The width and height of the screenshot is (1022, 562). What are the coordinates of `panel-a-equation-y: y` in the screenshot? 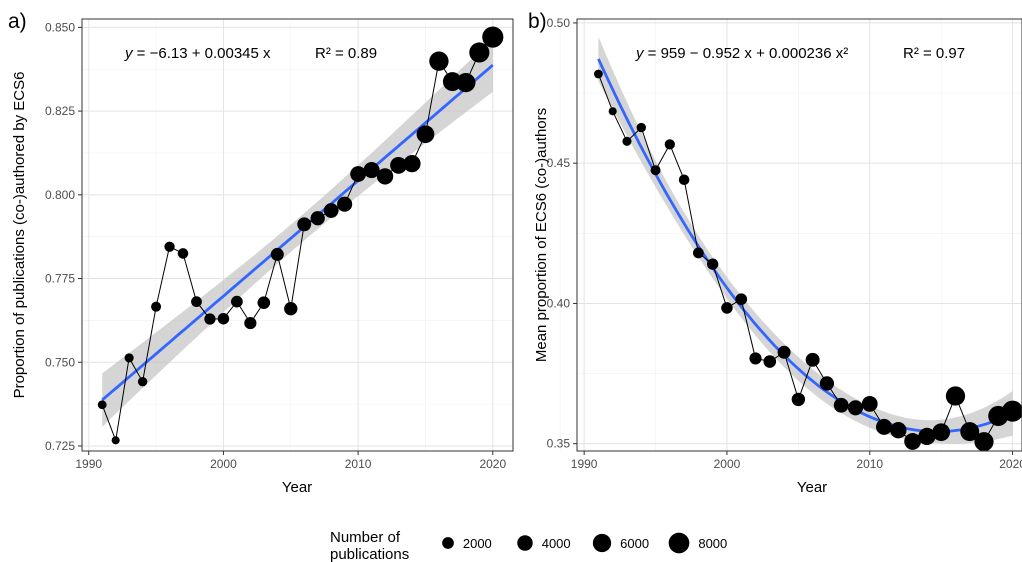 It's located at (129, 53).